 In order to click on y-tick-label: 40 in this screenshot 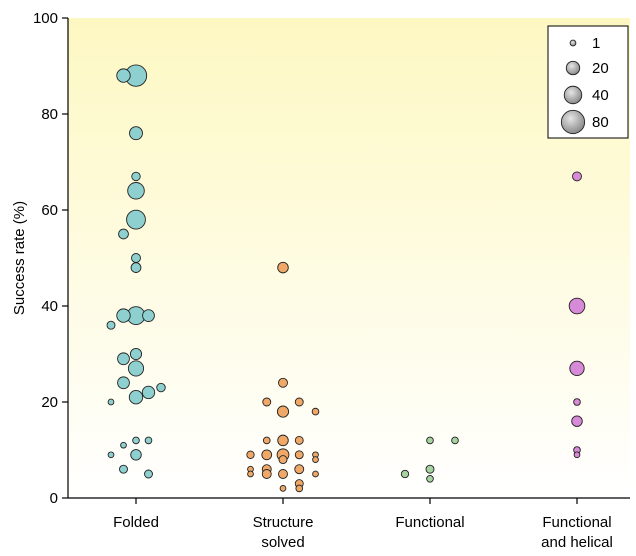, I will do `click(49, 306)`.